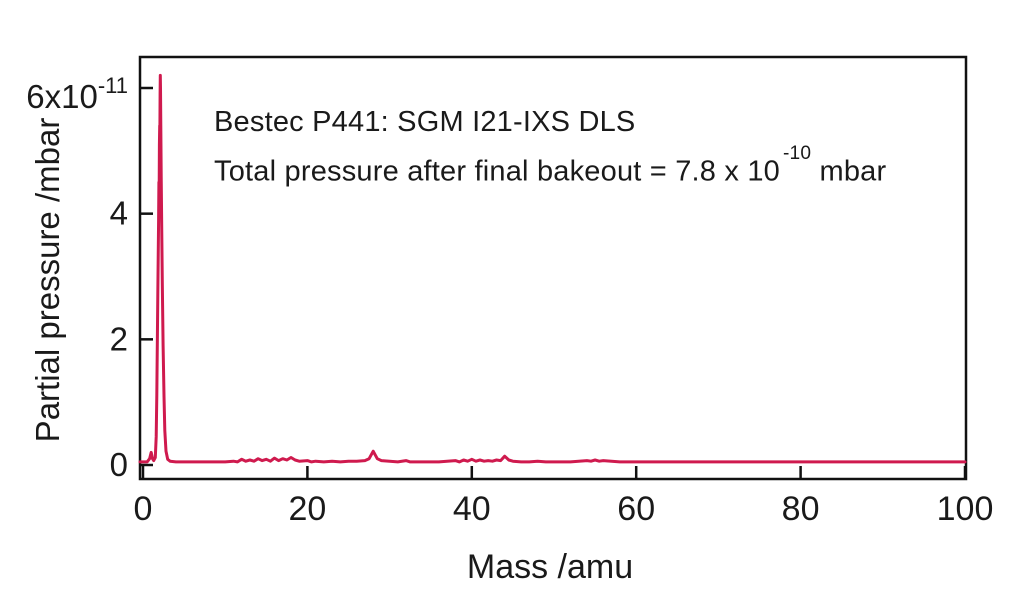  I want to click on x-tick-label: 0, so click(143, 509).